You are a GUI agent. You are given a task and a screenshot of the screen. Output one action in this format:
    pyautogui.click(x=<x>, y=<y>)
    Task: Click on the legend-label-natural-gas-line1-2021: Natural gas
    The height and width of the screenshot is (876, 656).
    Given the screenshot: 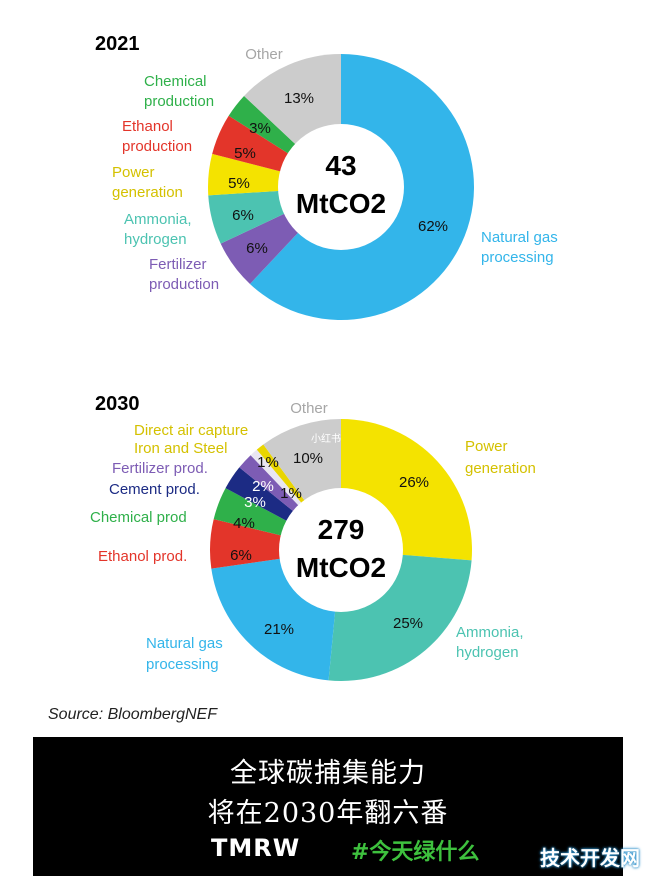 What is the action you would take?
    pyautogui.click(x=519, y=237)
    